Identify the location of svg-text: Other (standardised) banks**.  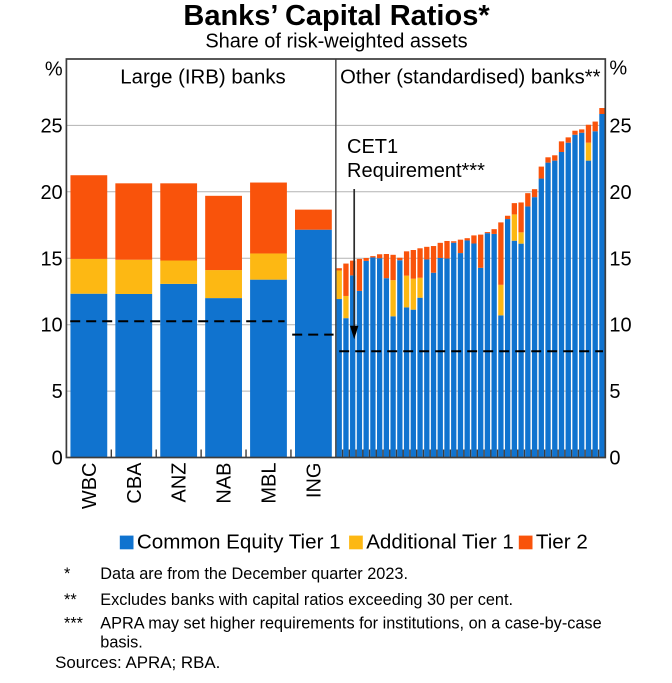
(470, 78).